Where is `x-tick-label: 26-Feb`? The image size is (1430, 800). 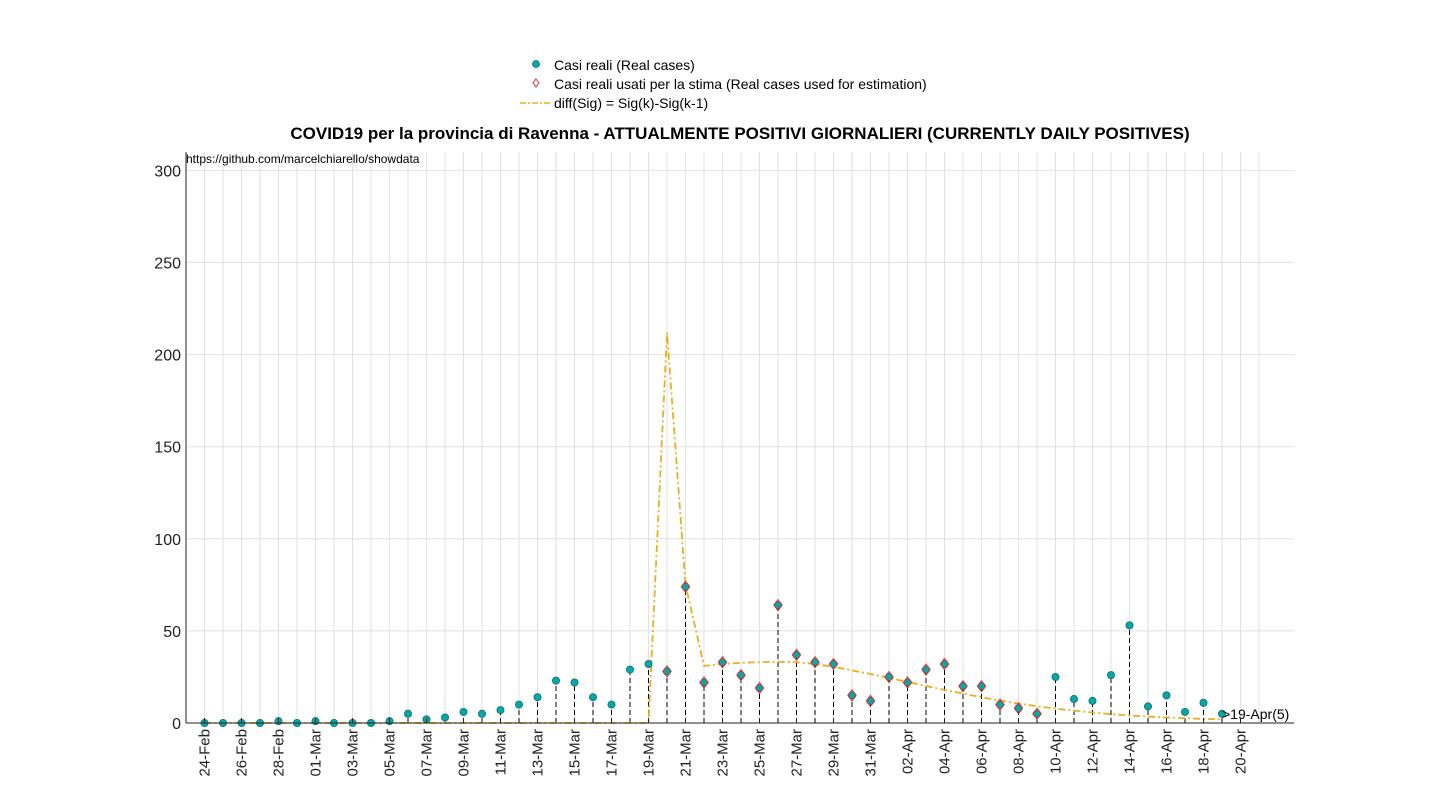 x-tick-label: 26-Feb is located at coordinates (242, 753).